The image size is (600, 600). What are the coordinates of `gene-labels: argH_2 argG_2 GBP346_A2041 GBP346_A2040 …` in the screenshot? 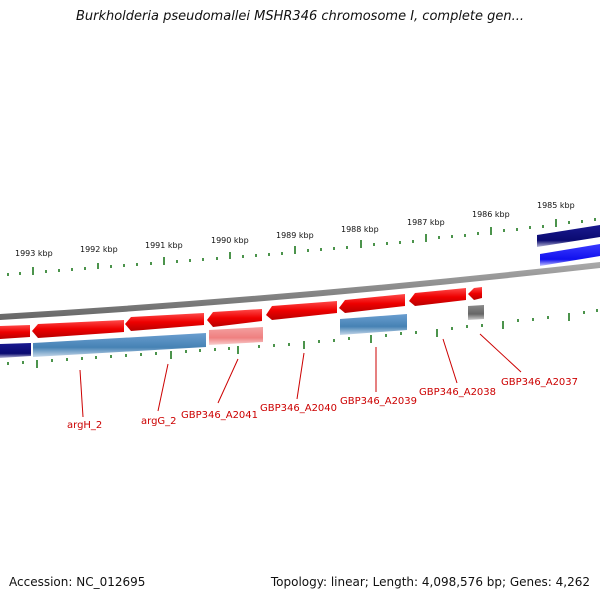 It's located at (322, 404).